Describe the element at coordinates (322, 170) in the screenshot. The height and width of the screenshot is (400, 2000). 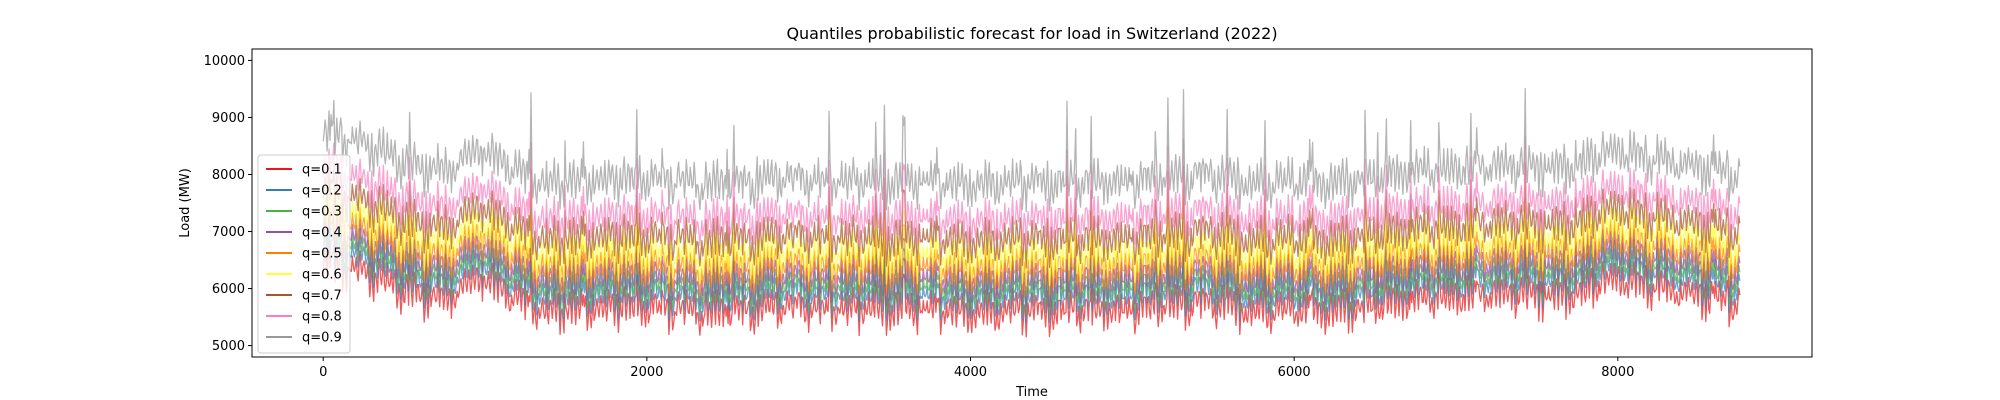
I see `legend-label: q=0.1` at that location.